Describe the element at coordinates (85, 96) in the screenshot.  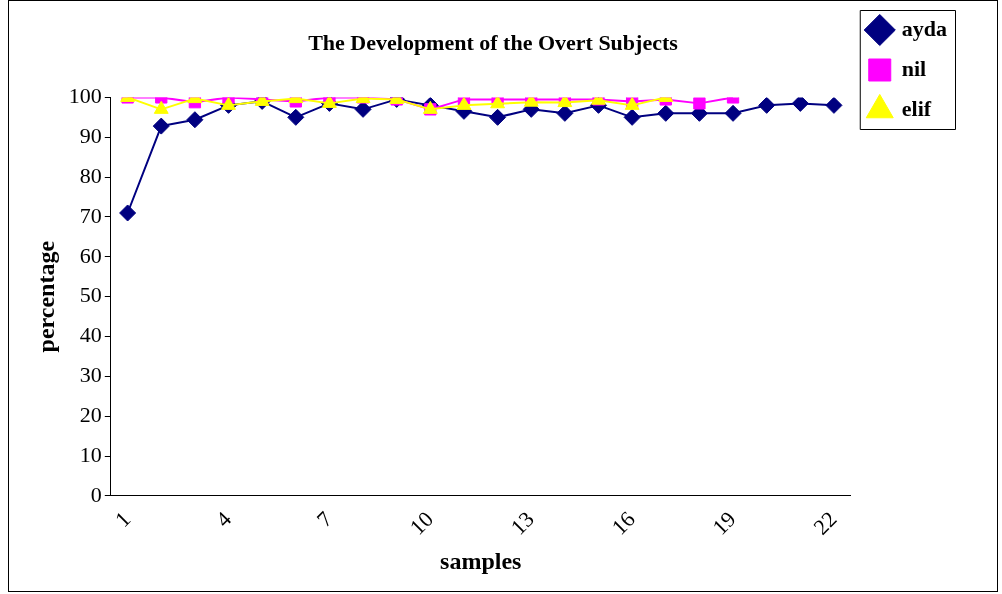
I see `y-tick-label: 100` at that location.